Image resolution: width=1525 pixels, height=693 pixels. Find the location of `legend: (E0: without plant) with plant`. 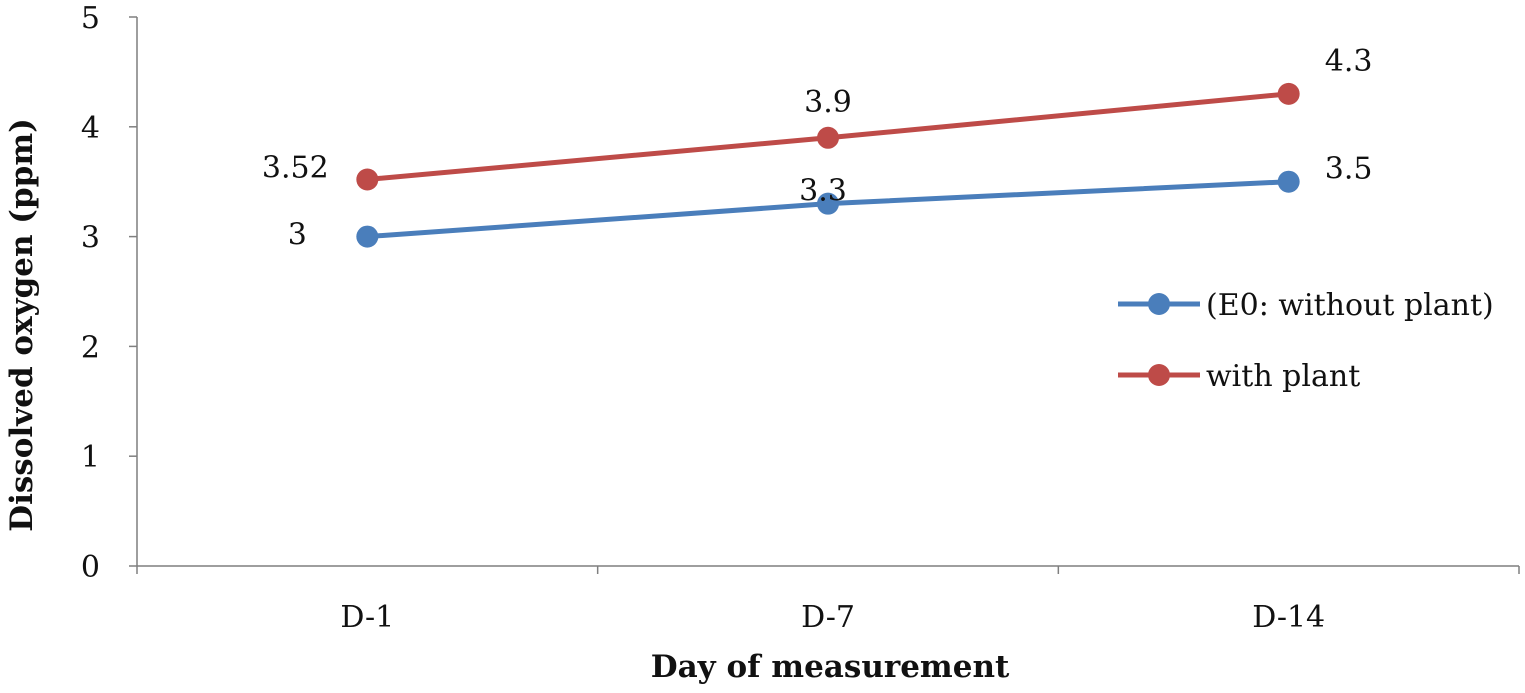

legend: (E0: without plant) with plant is located at coordinates (1306, 341).